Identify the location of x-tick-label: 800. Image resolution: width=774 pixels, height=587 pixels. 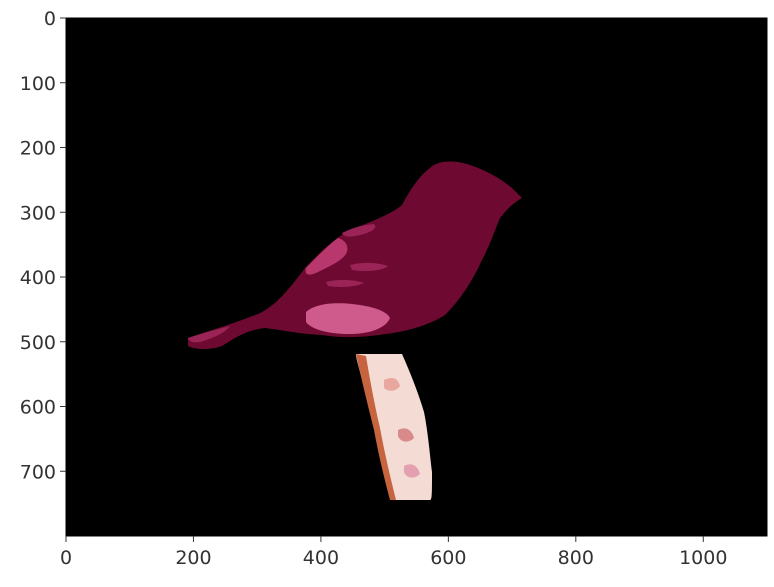
(576, 558).